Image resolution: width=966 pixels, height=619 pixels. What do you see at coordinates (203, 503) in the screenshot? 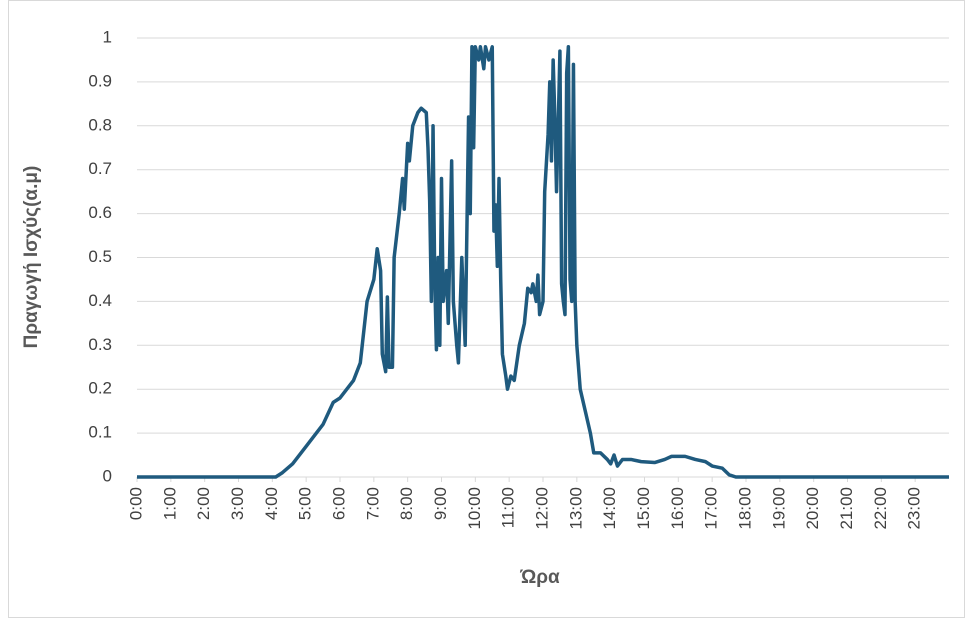
I see `x-tick-label: 2:00` at bounding box center [203, 503].